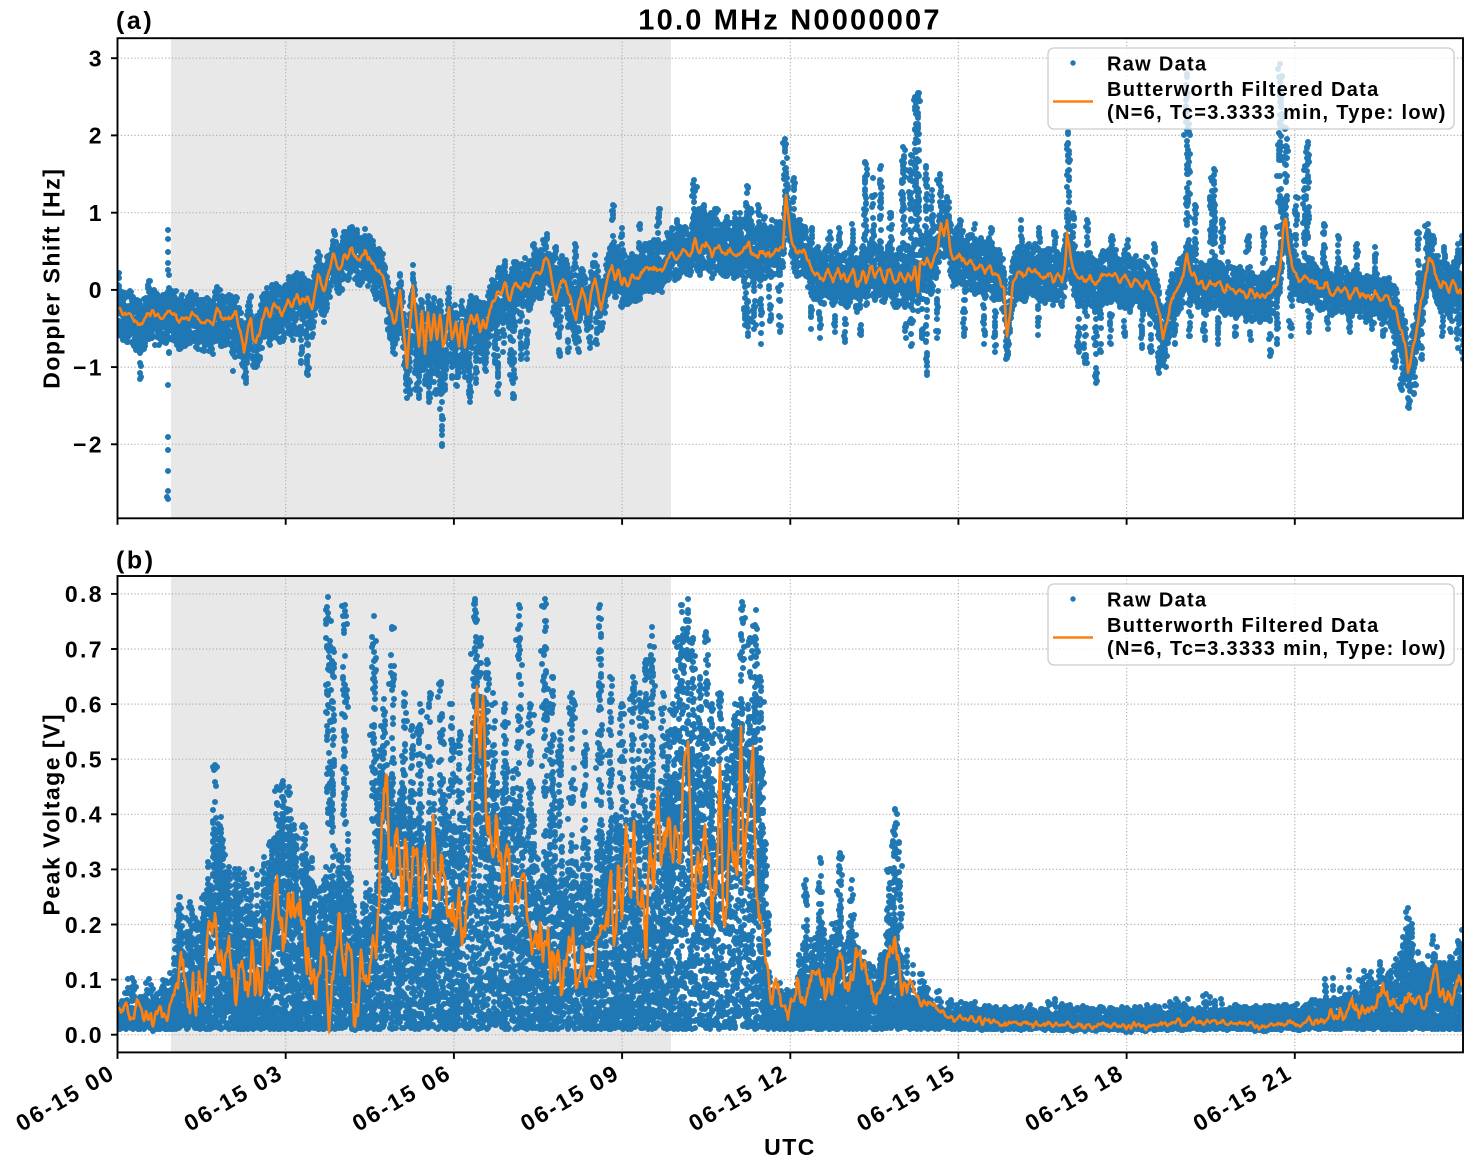 Image resolution: width=1472 pixels, height=1172 pixels. I want to click on svg-text: 0.4, so click(84, 815).